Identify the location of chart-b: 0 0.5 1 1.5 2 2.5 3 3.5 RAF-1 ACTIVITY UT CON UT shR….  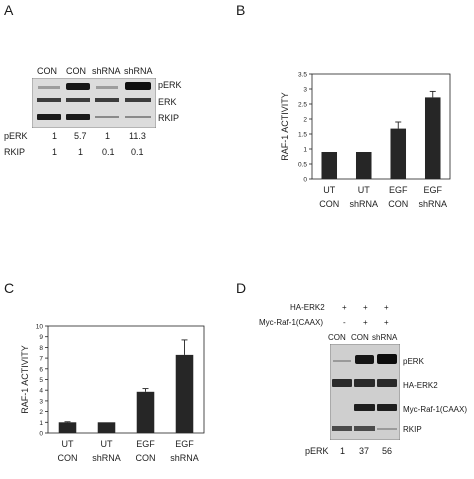
(365, 140).